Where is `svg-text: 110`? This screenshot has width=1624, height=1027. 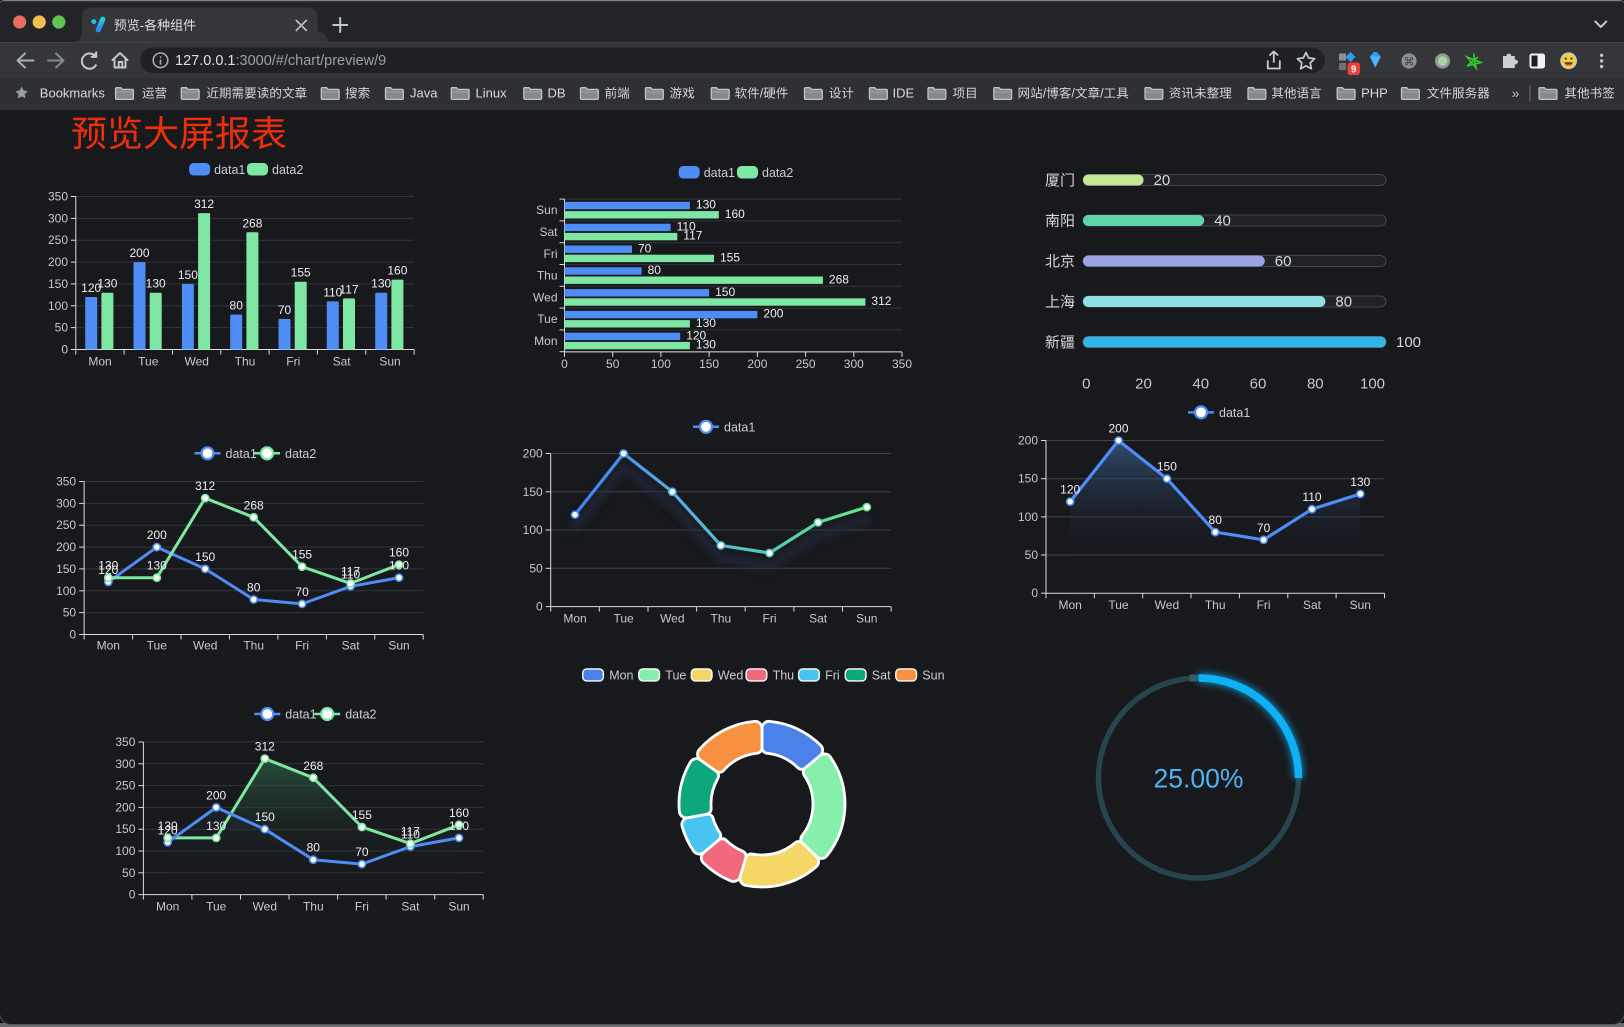
svg-text: 110 is located at coordinates (332, 292).